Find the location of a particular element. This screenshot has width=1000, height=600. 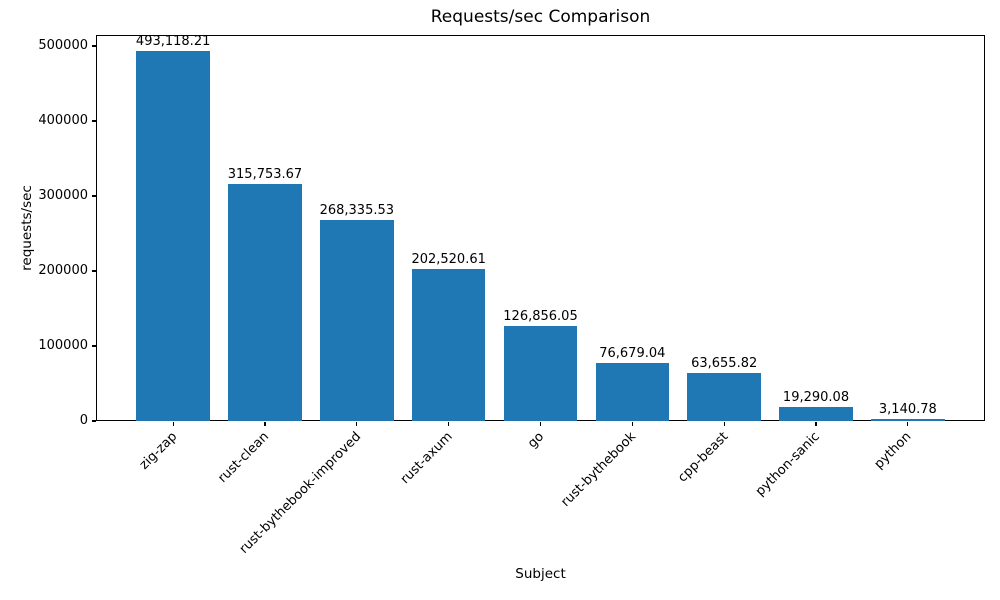

x-axis-label: Subject is located at coordinates (540, 574).